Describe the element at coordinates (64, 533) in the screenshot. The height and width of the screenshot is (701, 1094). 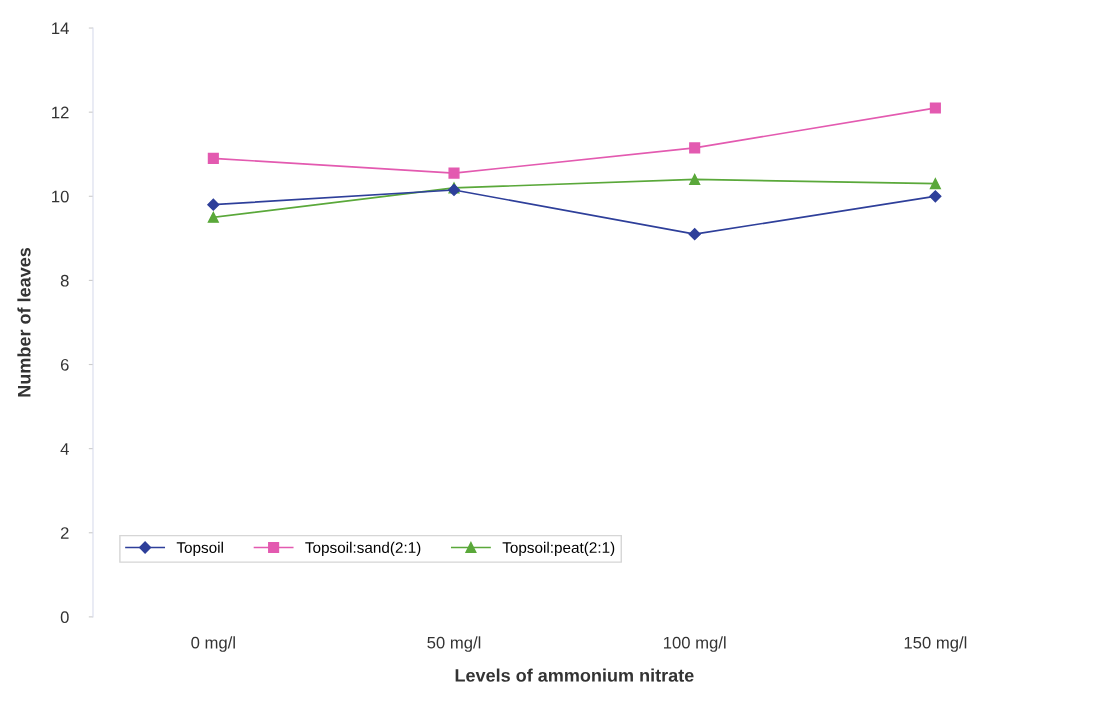
I see `y-tick-label: 2` at that location.